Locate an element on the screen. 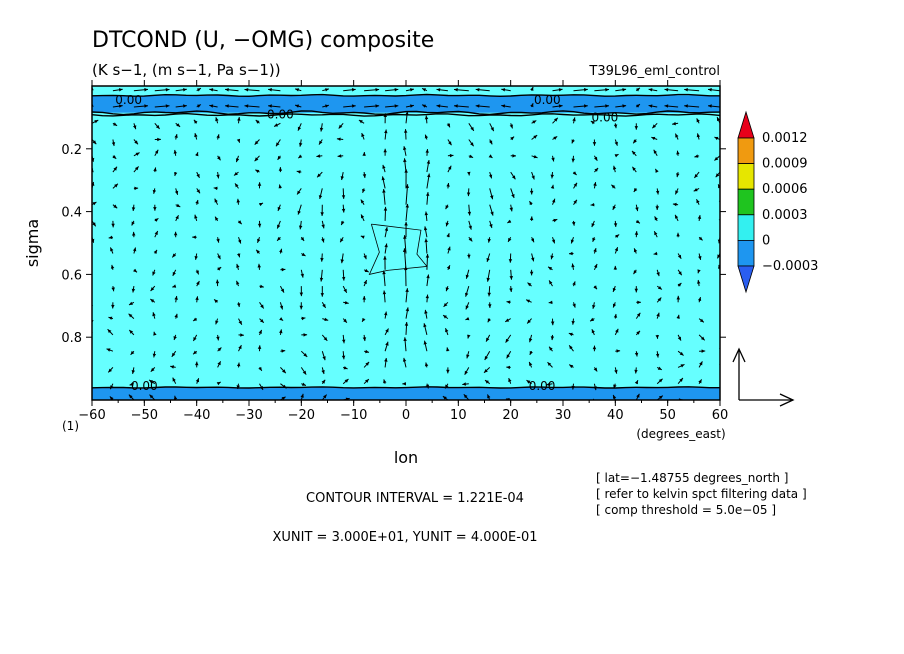 Image resolution: width=904 pixels, height=654 pixels. colorbar-label: 0.0006 is located at coordinates (785, 189).